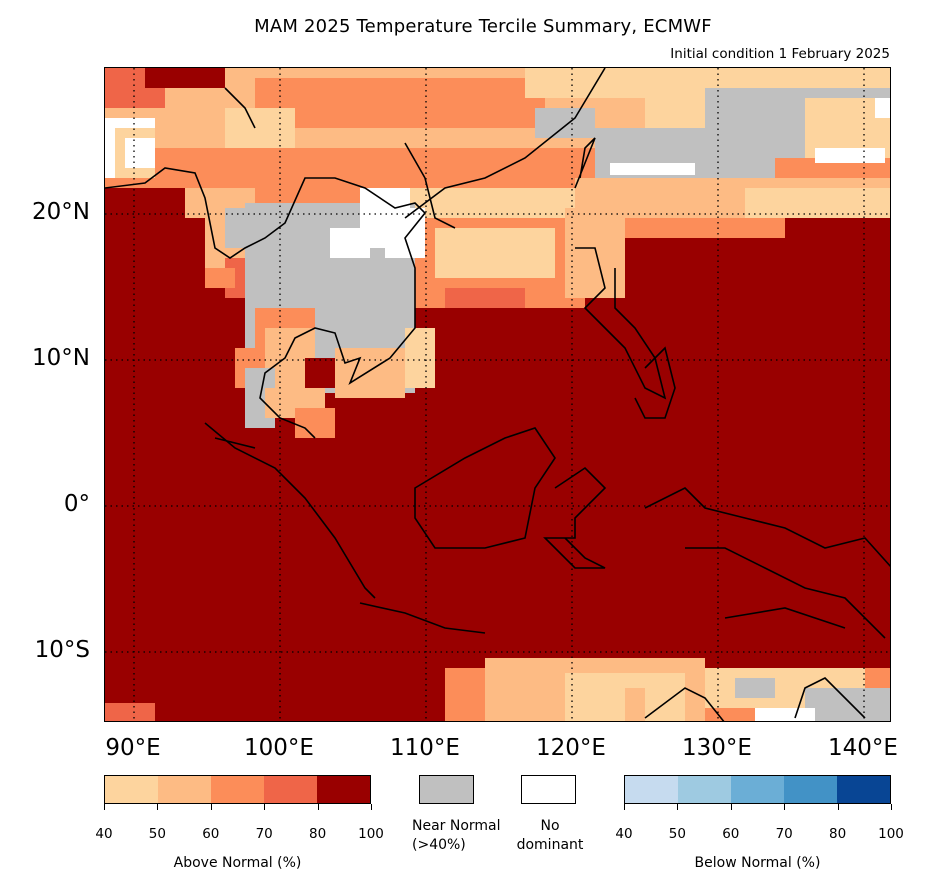 This screenshot has width=926, height=893. I want to click on near-normal-swatch, so click(446, 789).